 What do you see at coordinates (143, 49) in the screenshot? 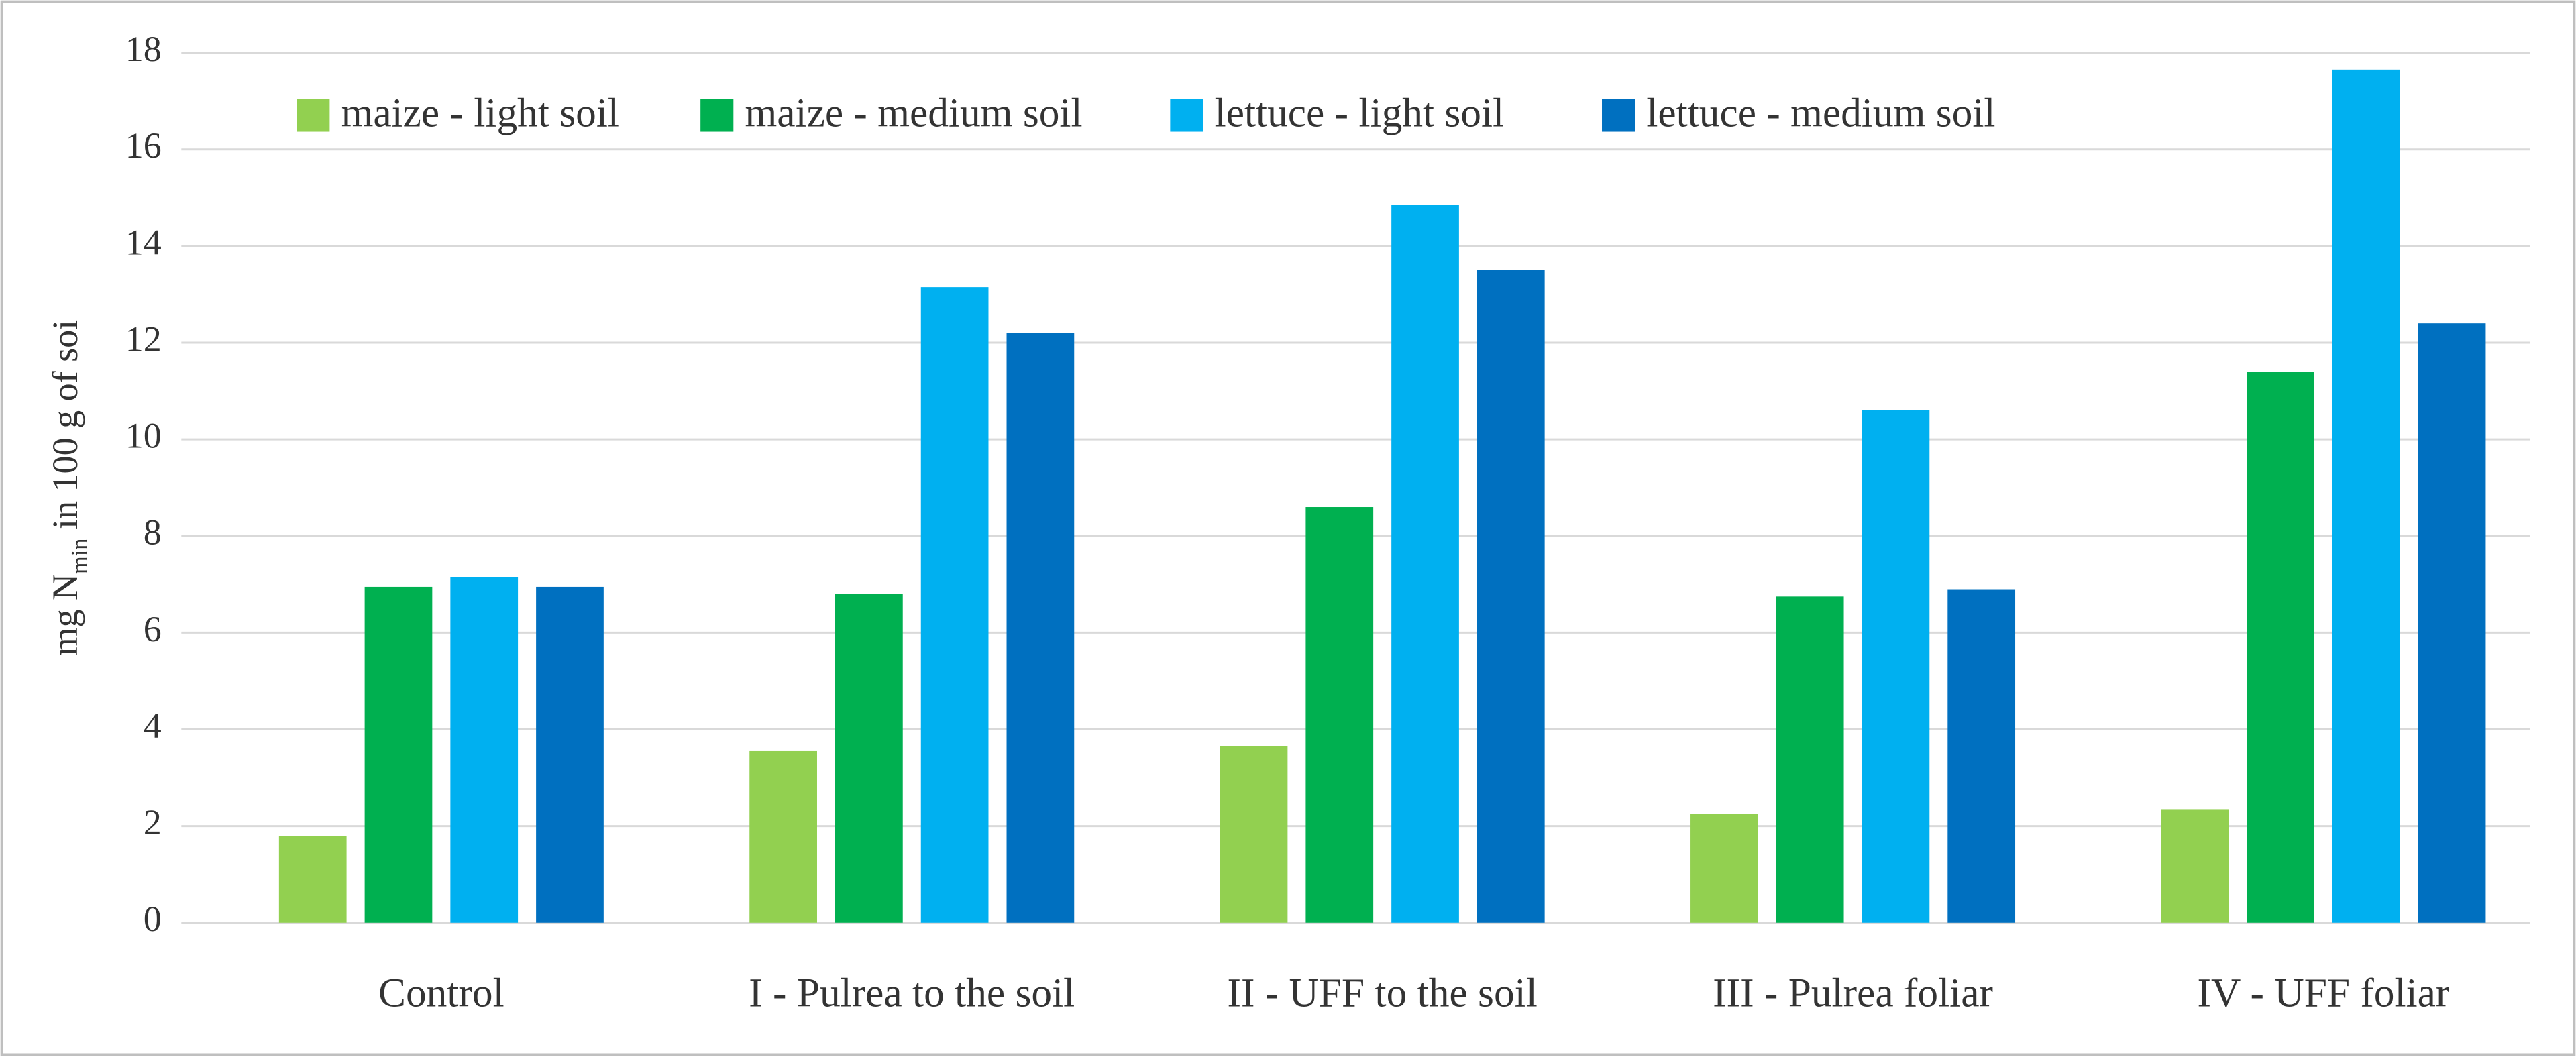
I see `y-tick-label: 18` at bounding box center [143, 49].